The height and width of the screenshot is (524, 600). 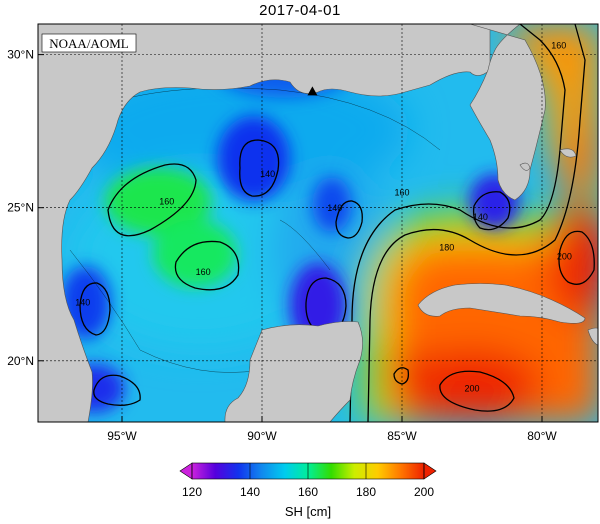 What do you see at coordinates (308, 511) in the screenshot?
I see `colorbar-label: SH [cm]` at bounding box center [308, 511].